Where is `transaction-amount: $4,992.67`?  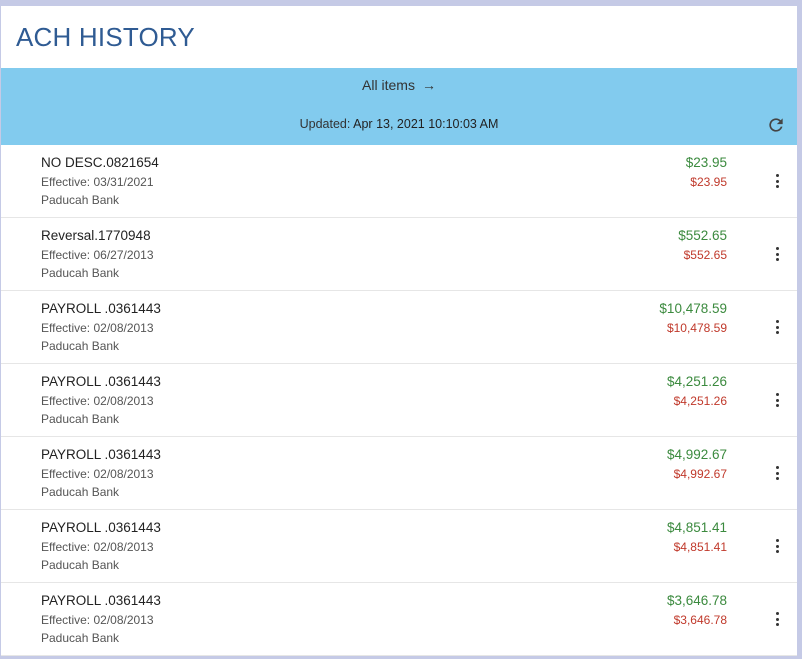 transaction-amount: $4,992.67 is located at coordinates (696, 454).